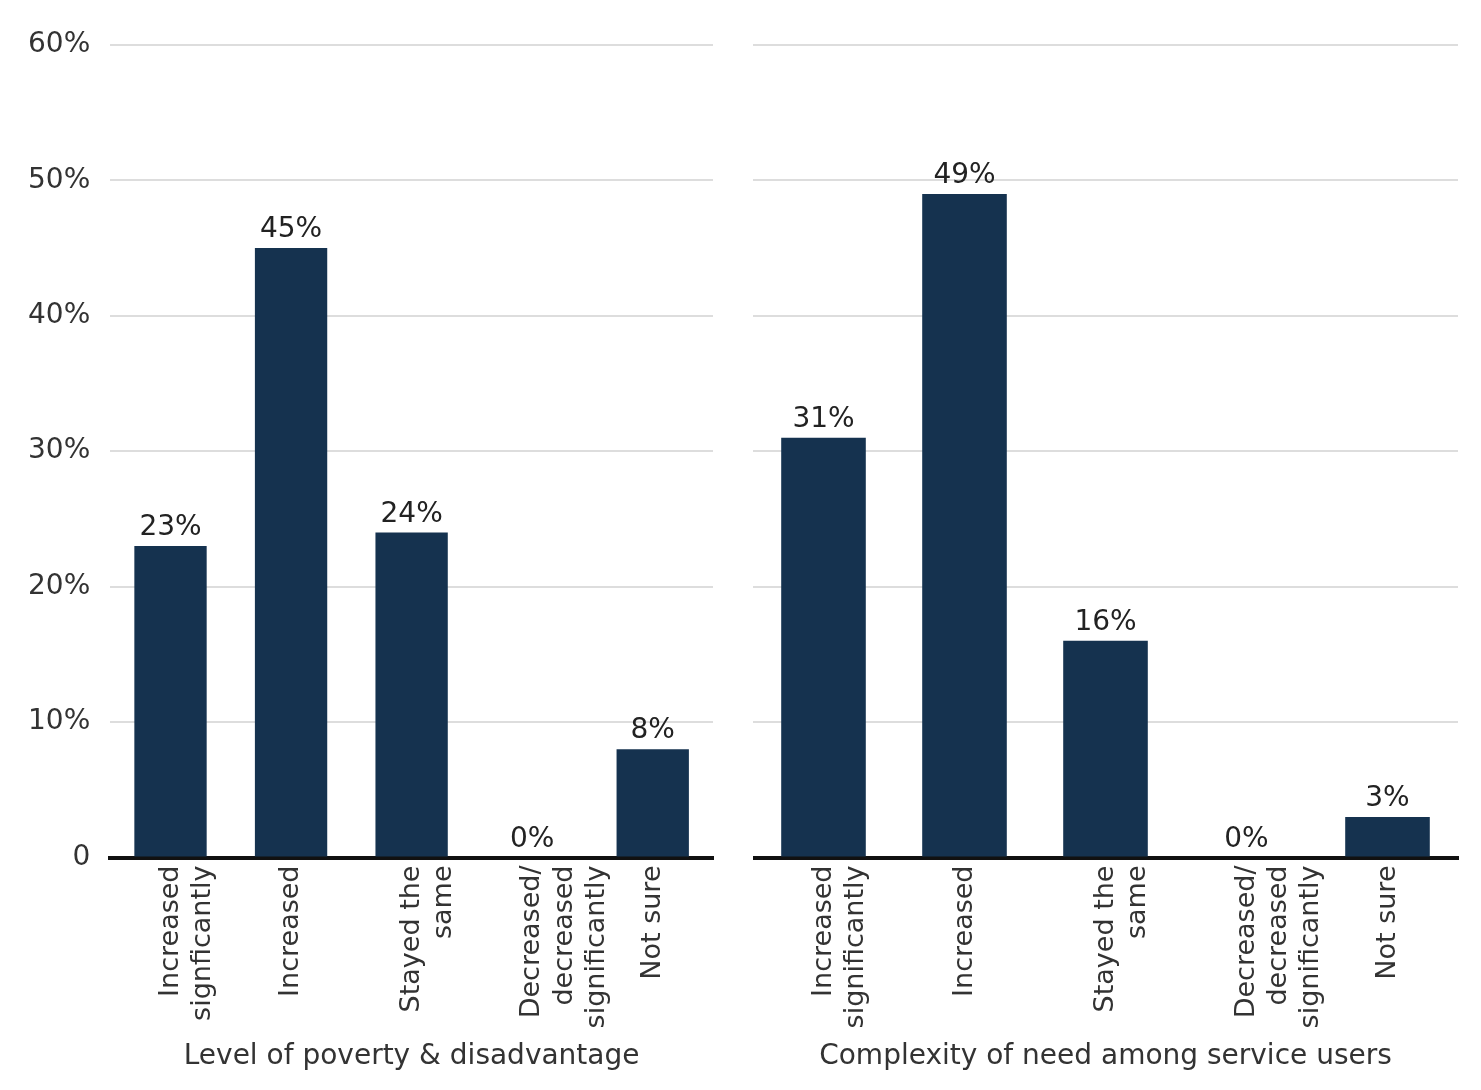 This screenshot has height=1090, width=1481. What do you see at coordinates (170, 526) in the screenshot?
I see `data-label: 23%` at bounding box center [170, 526].